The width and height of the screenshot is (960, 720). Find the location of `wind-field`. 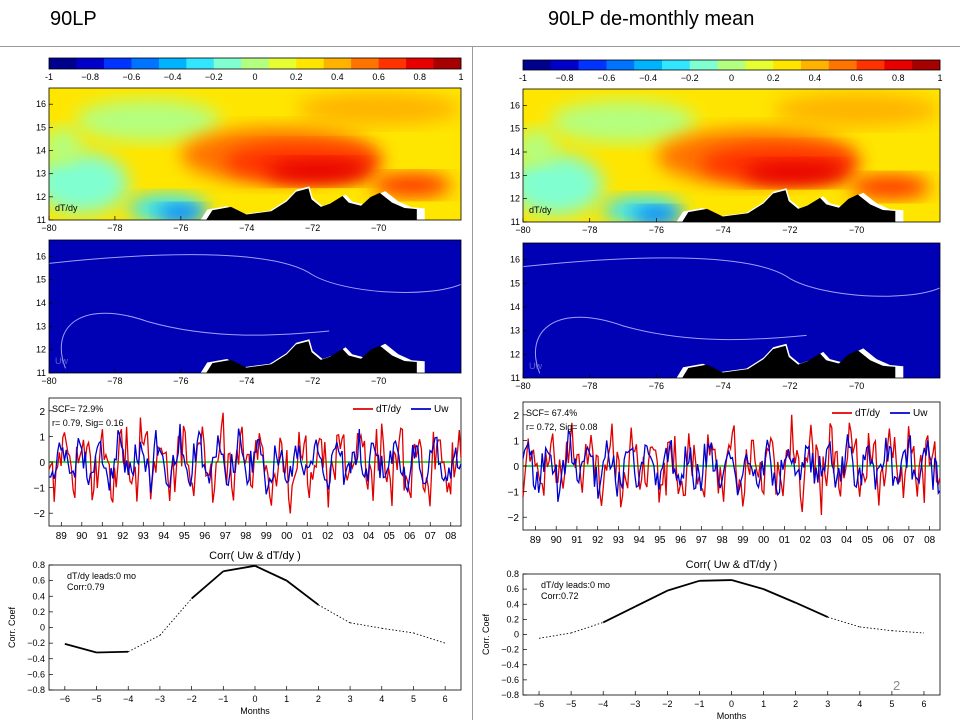

wind-field is located at coordinates (255, 306).